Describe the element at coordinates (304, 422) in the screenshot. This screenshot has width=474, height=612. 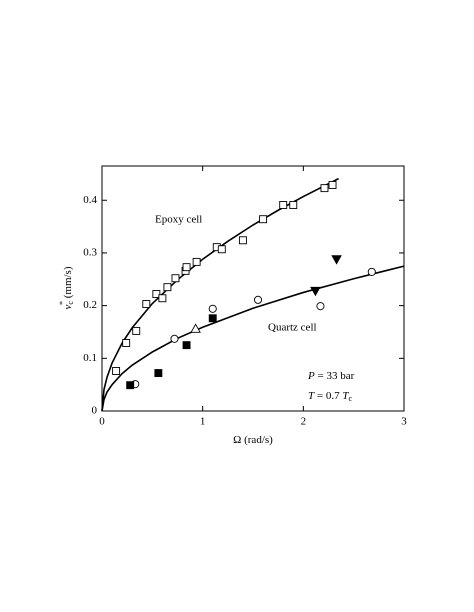
I see `x-tick-label: 2` at that location.